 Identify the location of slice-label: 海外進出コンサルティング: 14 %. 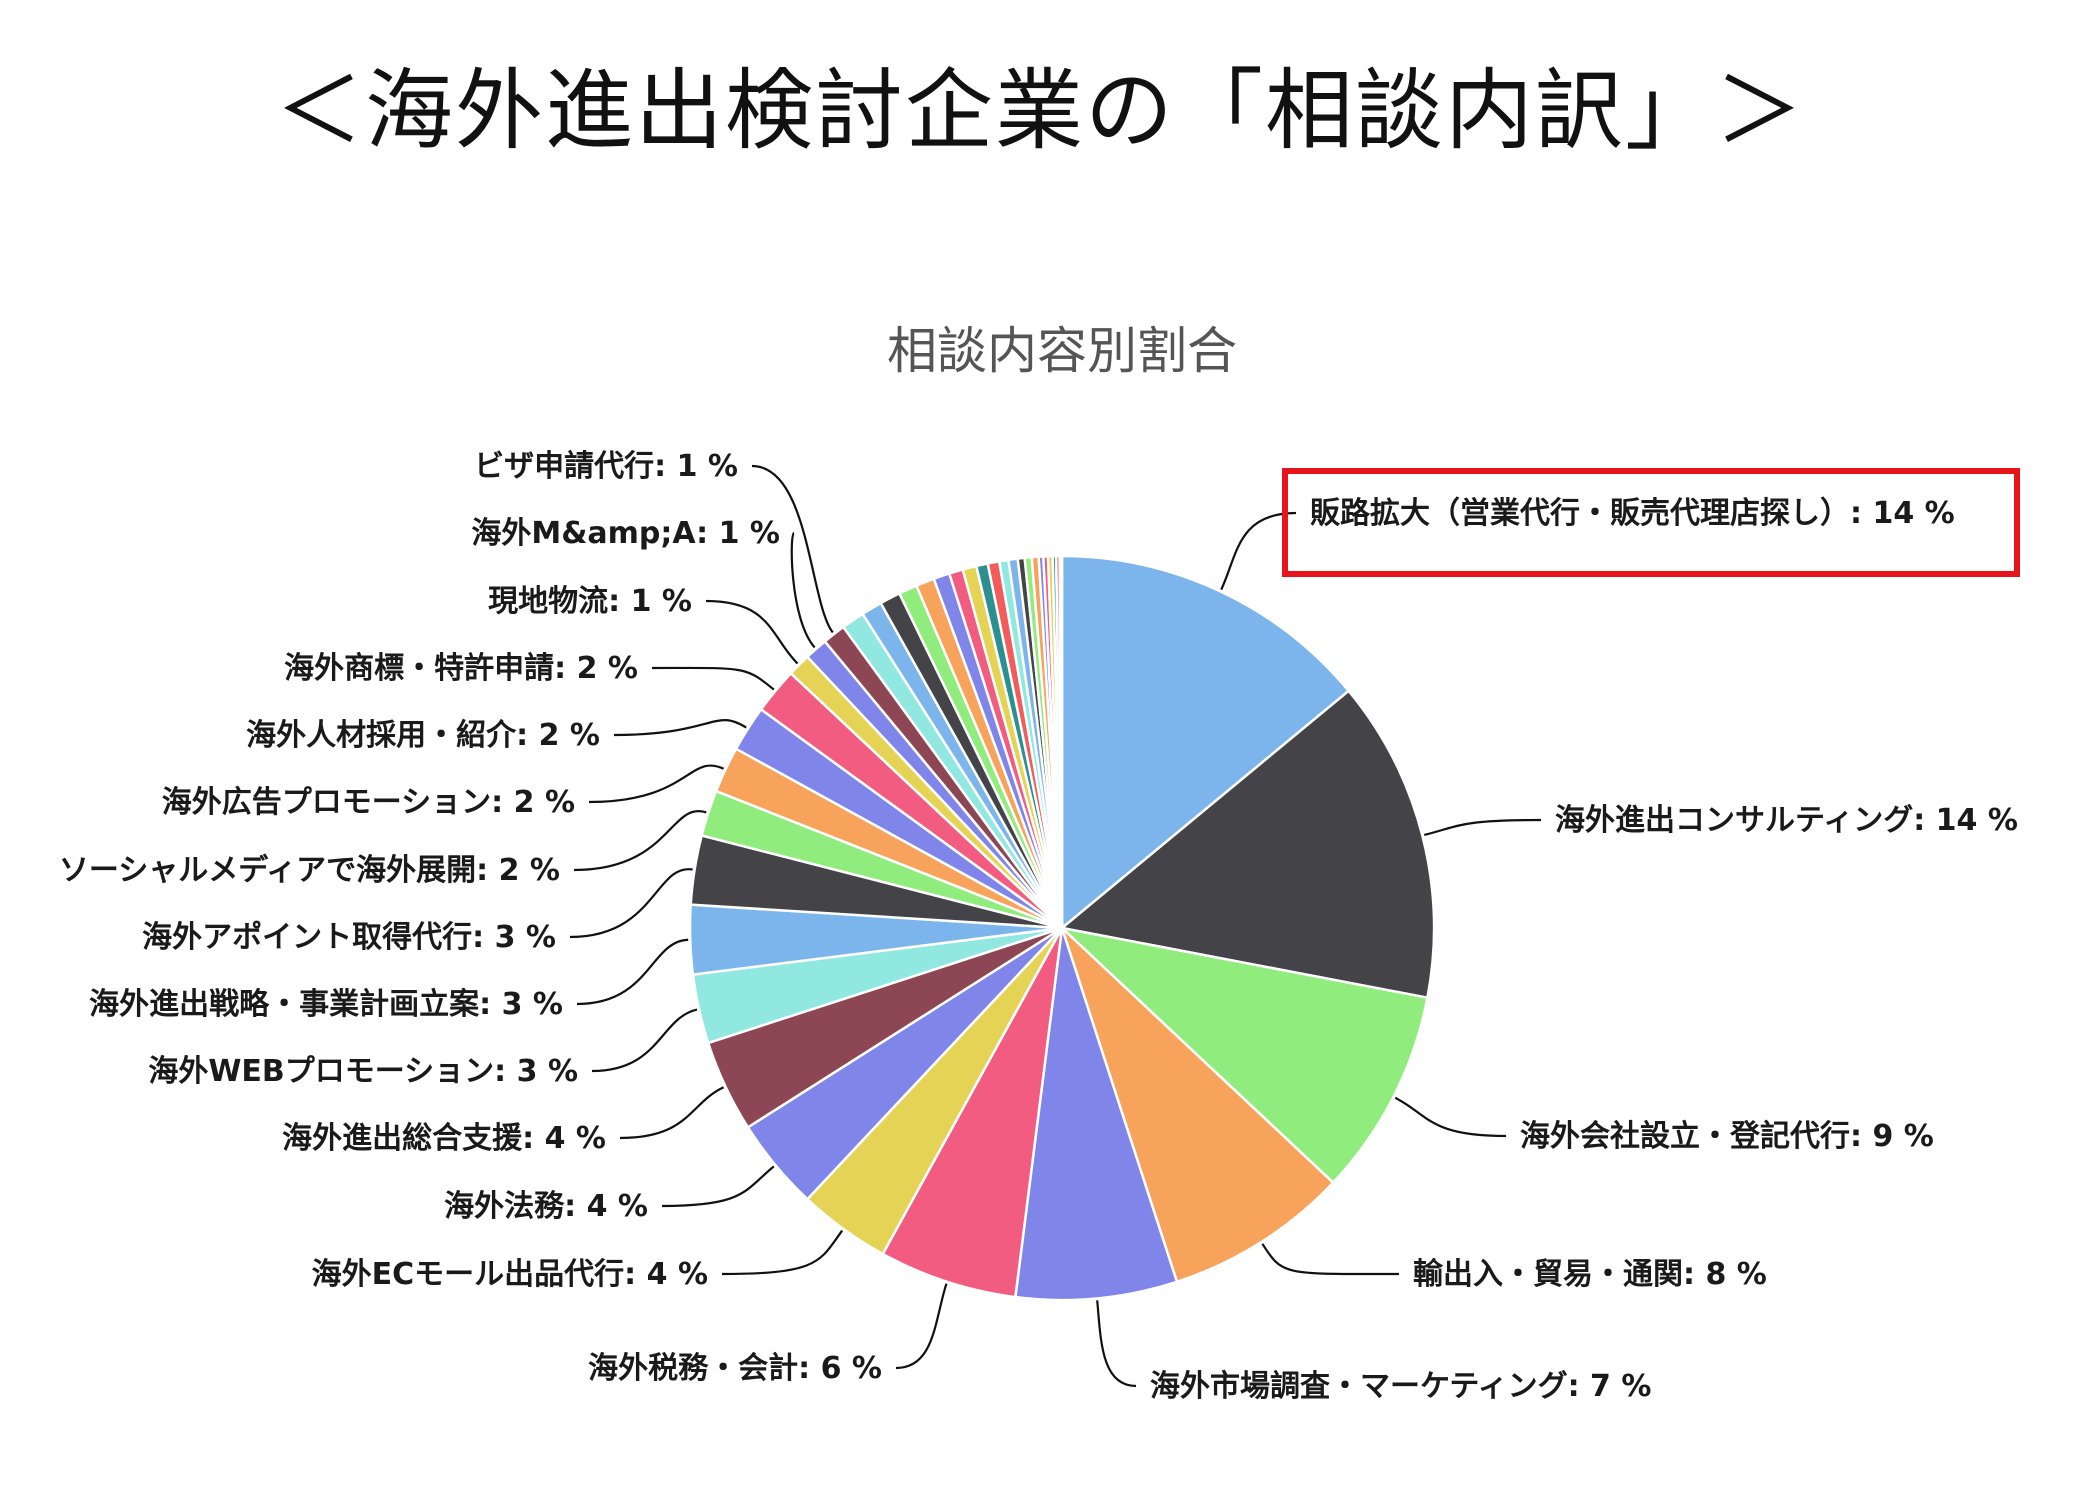
(1786, 820).